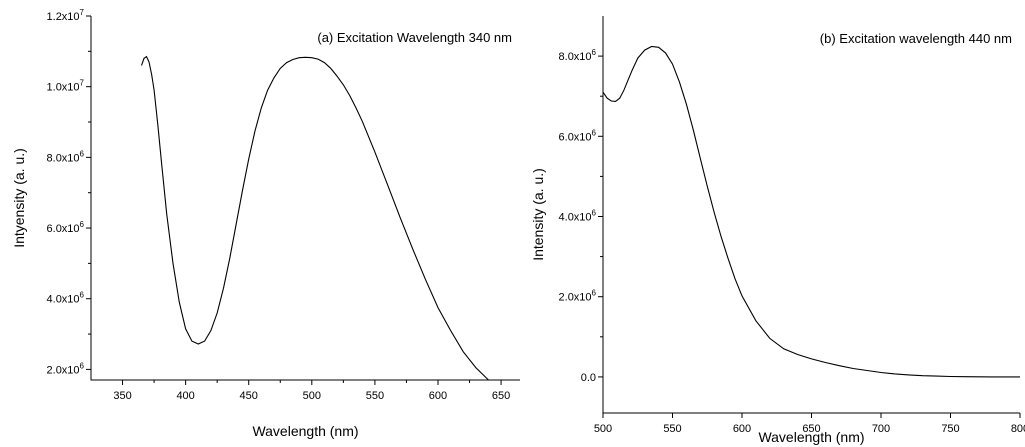  I want to click on chart-b-x-tick-label: 650, so click(811, 429).